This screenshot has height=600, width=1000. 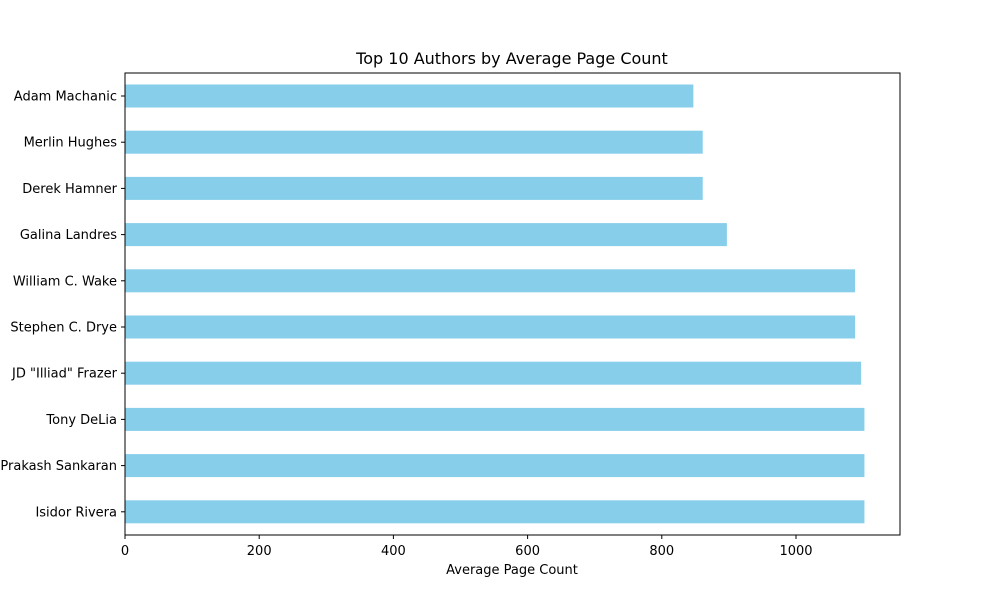 What do you see at coordinates (68, 235) in the screenshot?
I see `y-tick-label: Galina Landres` at bounding box center [68, 235].